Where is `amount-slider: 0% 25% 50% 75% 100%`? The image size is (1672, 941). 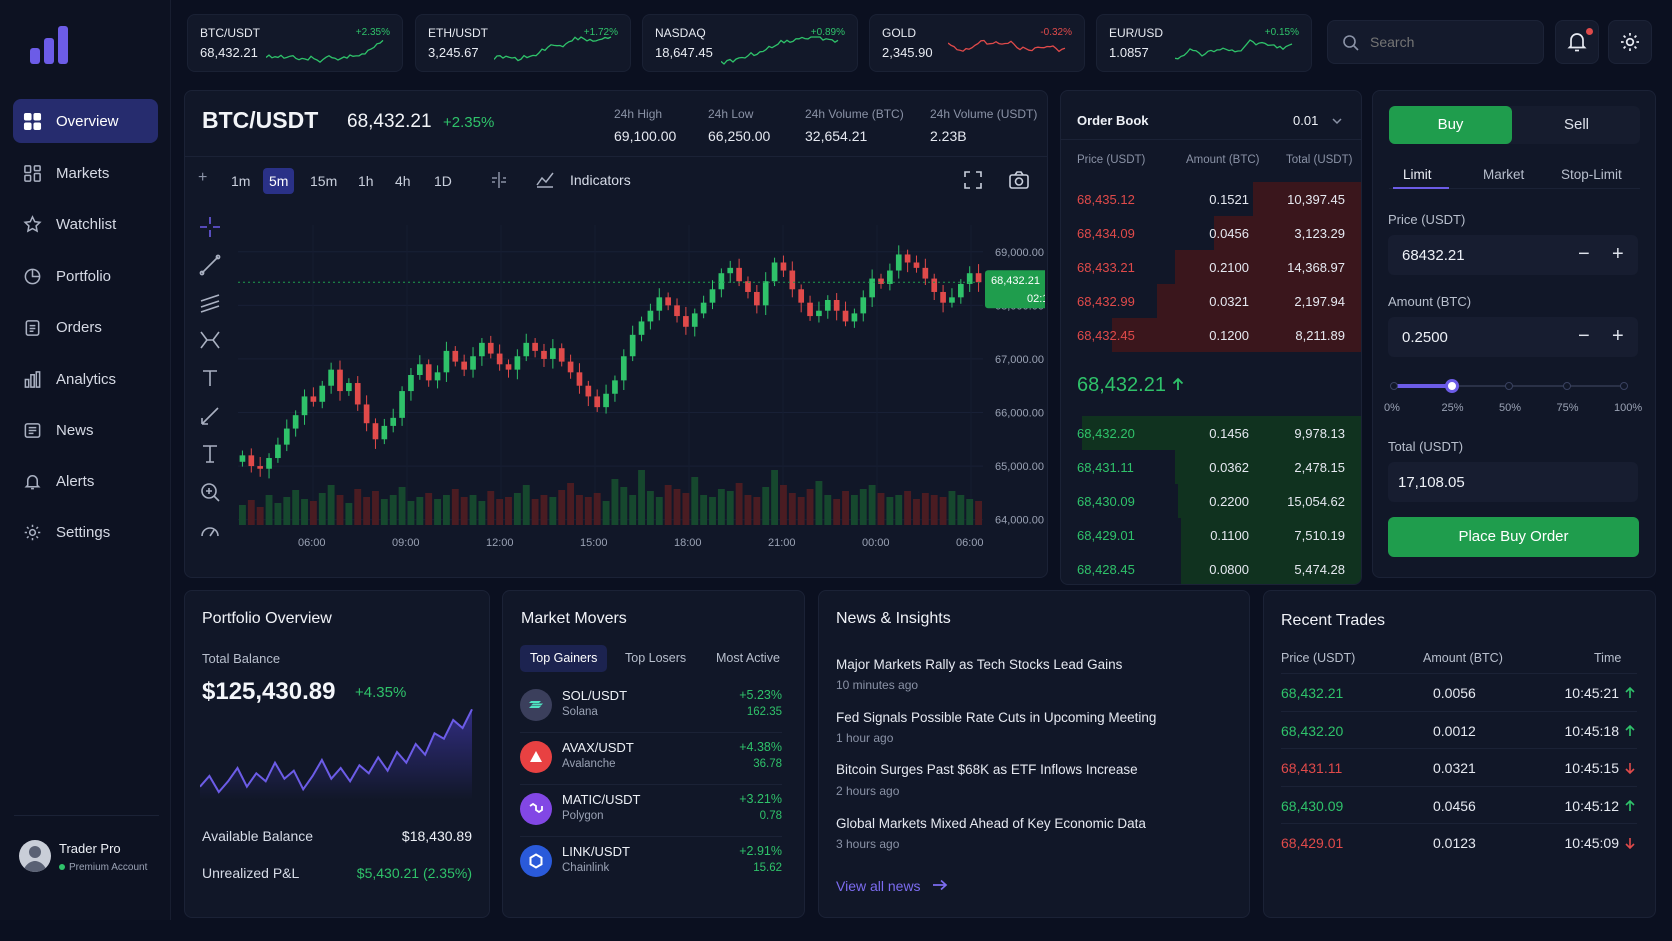 amount-slider: 0% 25% 50% 75% 100% is located at coordinates (1513, 399).